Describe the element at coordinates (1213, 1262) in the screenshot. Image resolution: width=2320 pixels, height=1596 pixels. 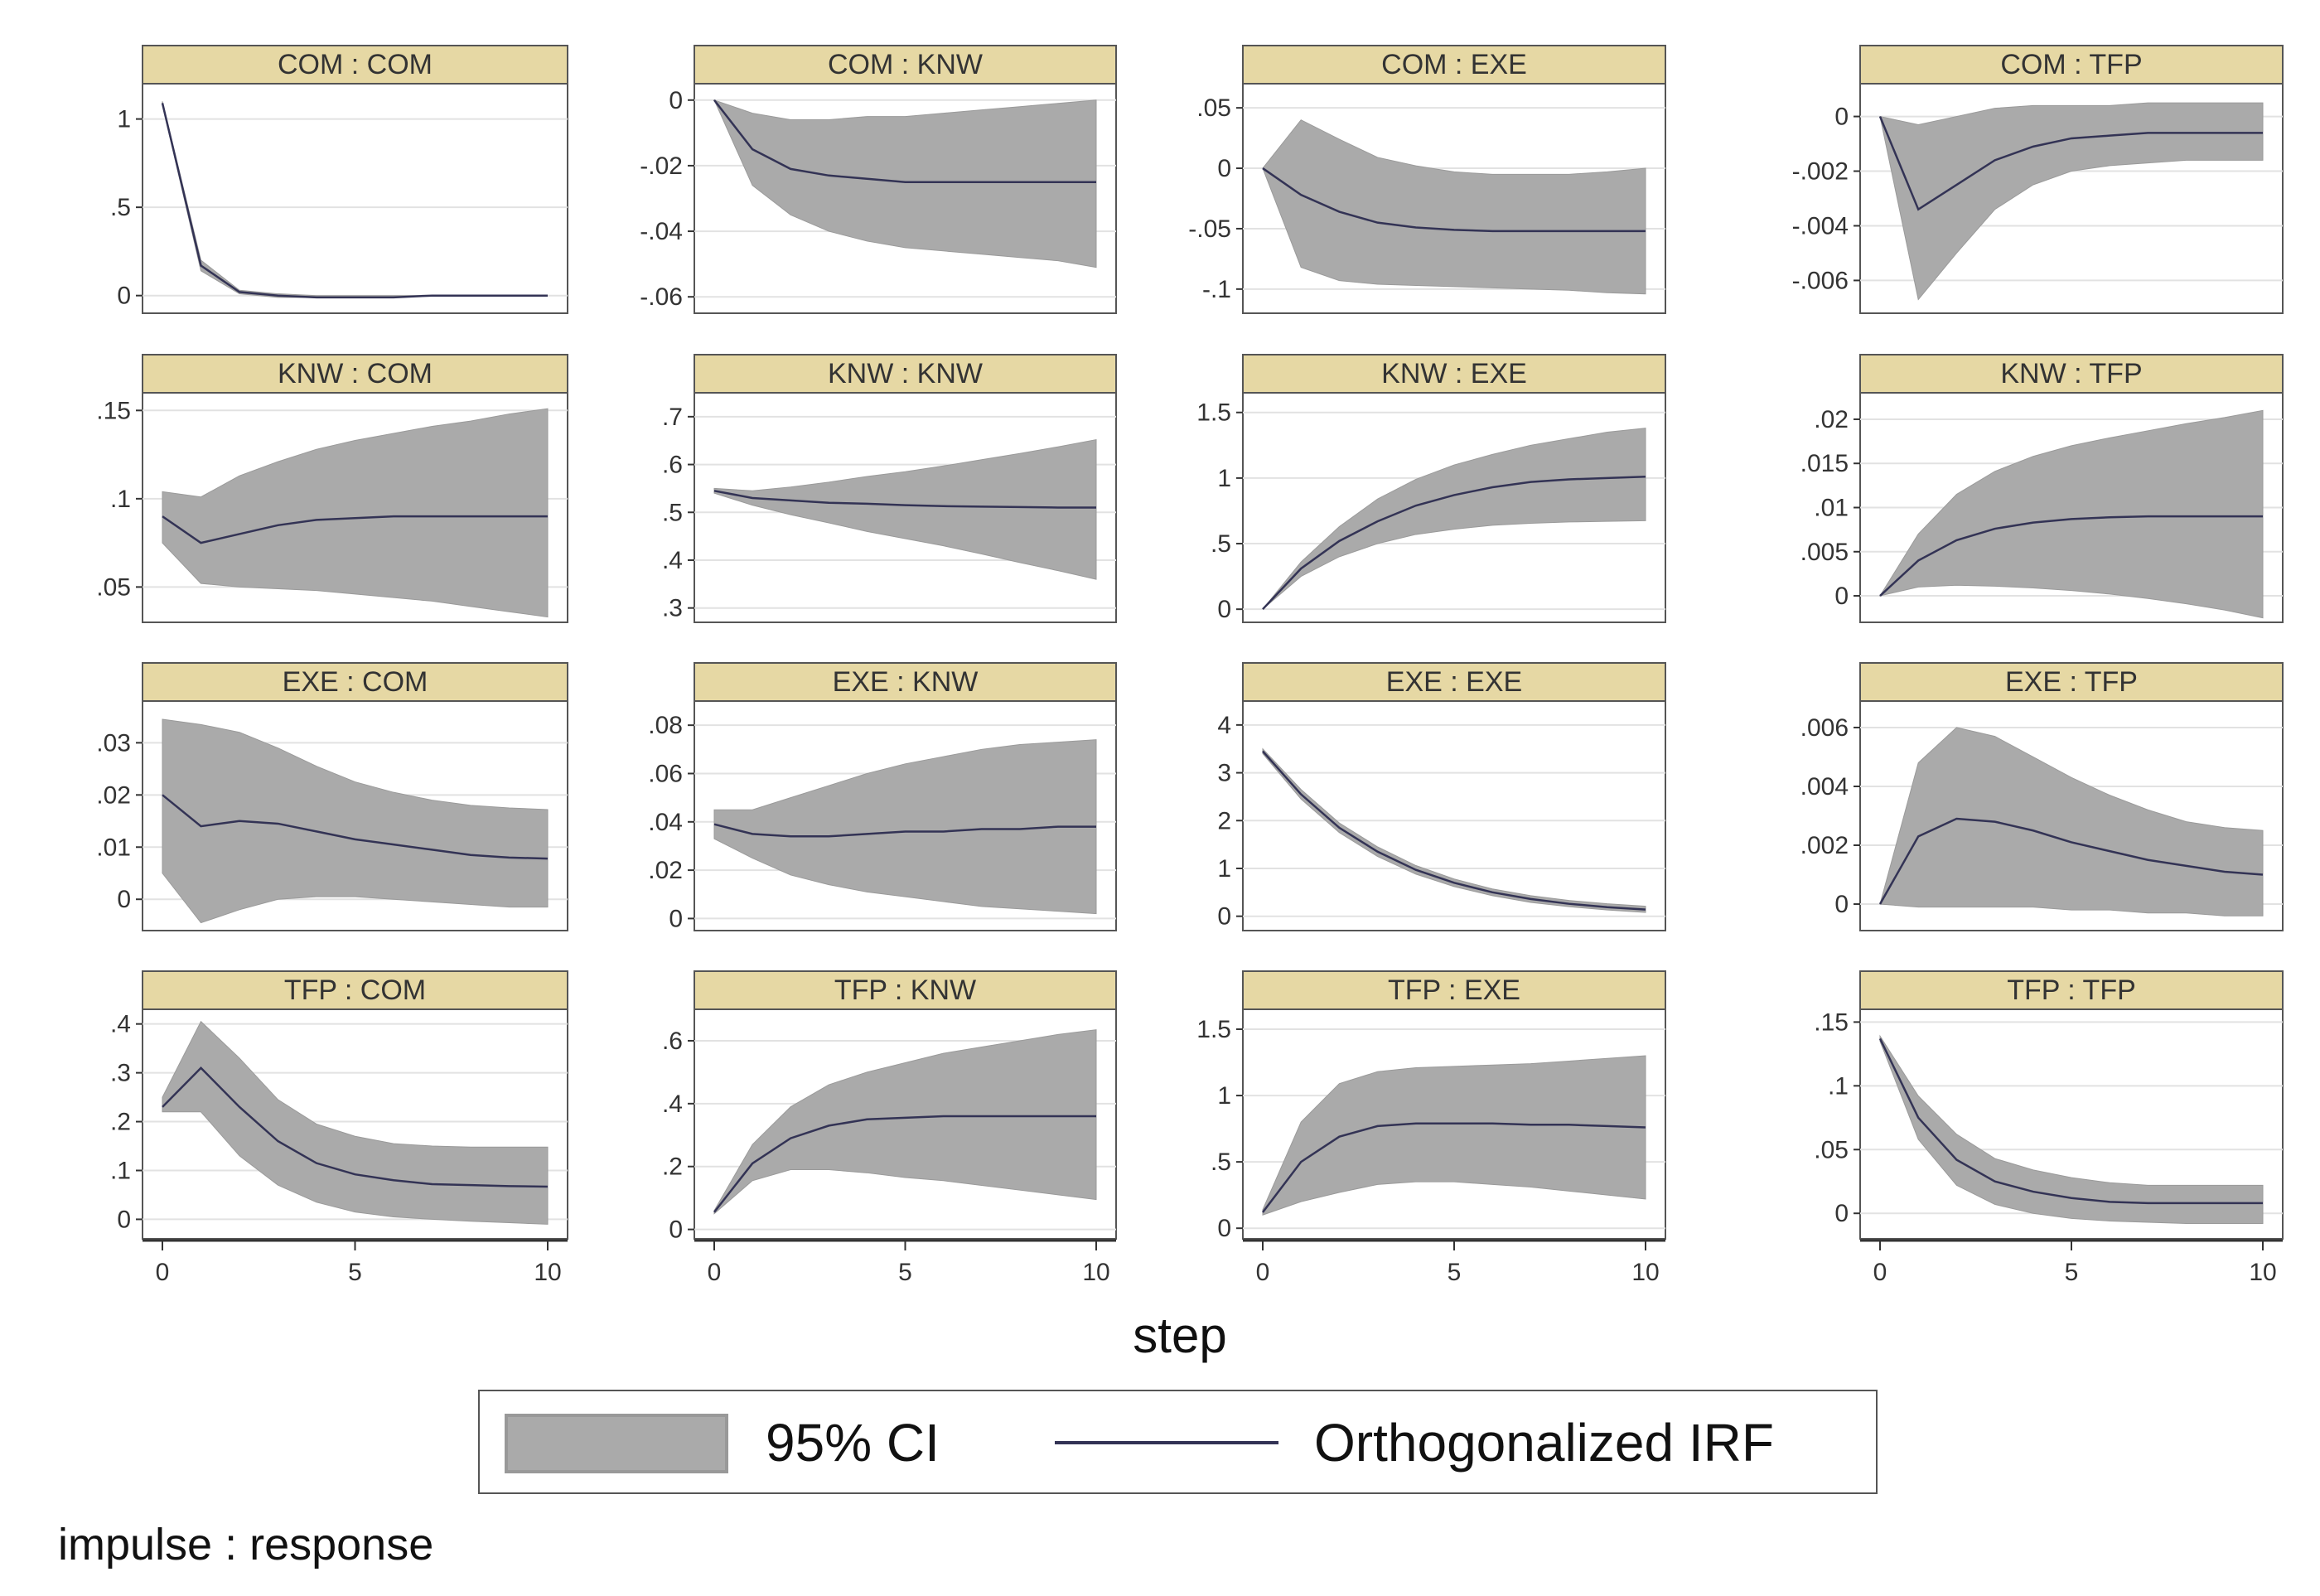
I see `x-axes: 0 5 10 0 5 10 0 5 10 0 5 10` at that location.